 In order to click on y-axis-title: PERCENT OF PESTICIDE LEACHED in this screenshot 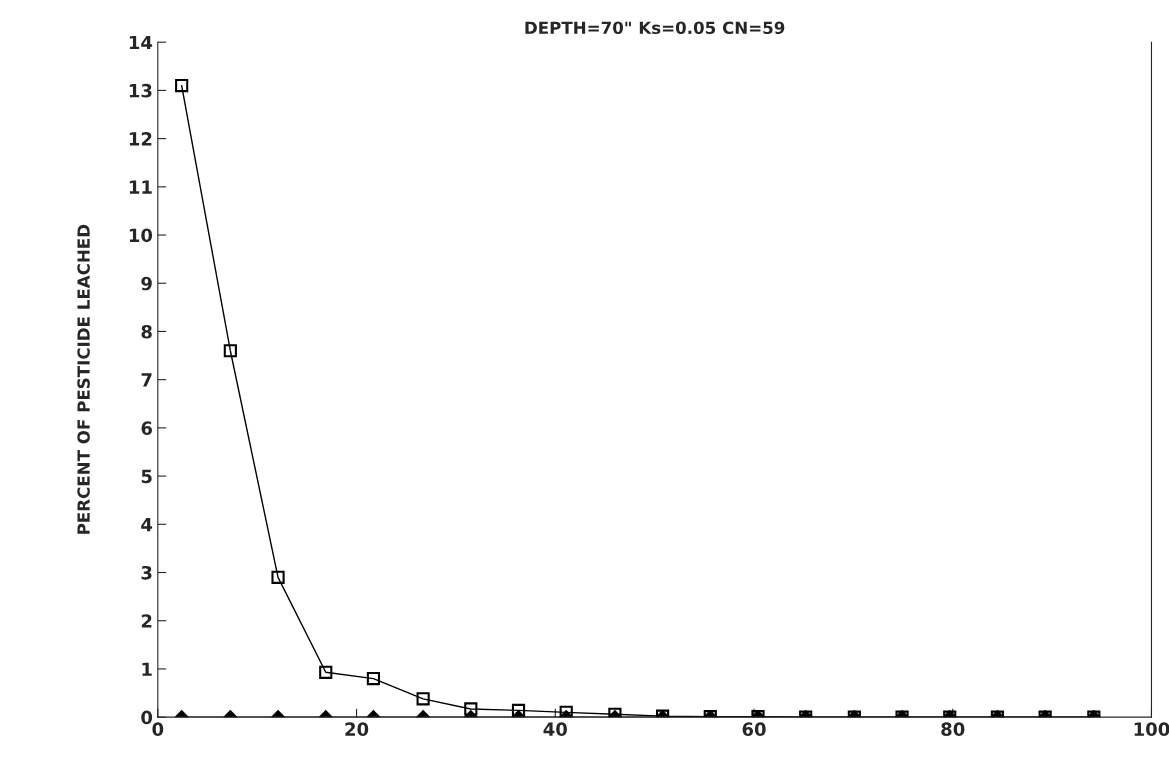, I will do `click(83, 379)`.